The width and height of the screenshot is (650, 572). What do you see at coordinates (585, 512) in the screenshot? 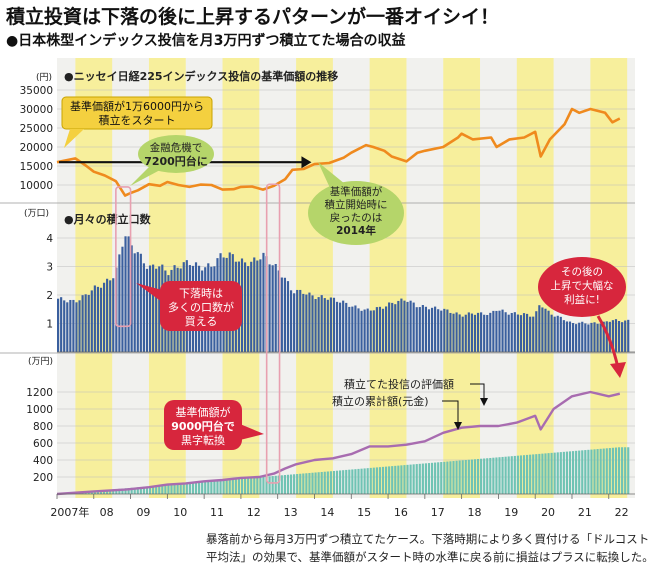
I see `x-tick-label: 21` at bounding box center [585, 512].